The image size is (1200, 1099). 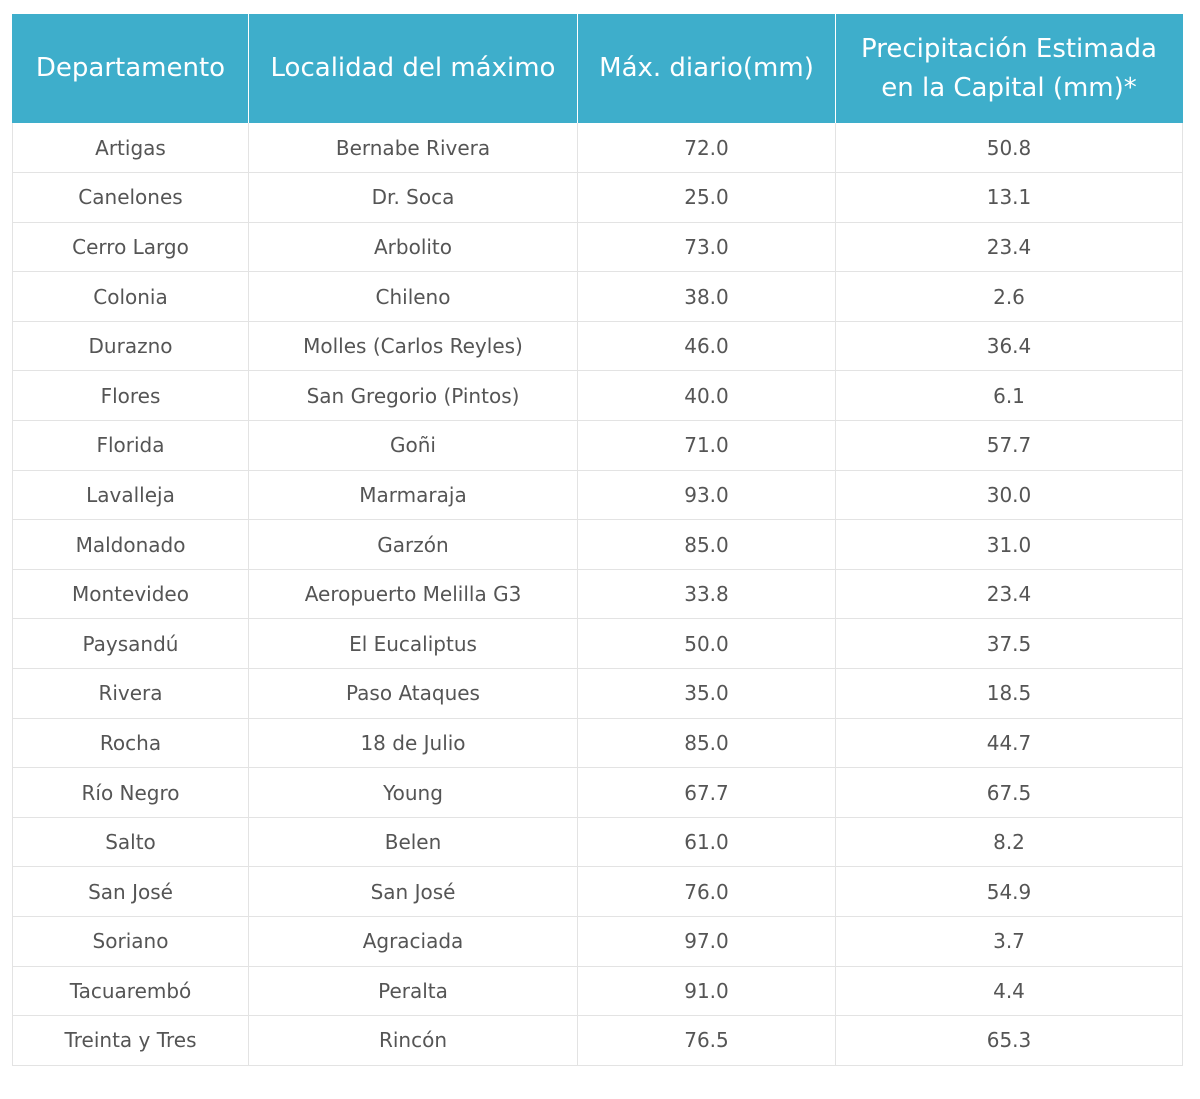 I want to click on cell-max-diario: 93.0, so click(x=706, y=495).